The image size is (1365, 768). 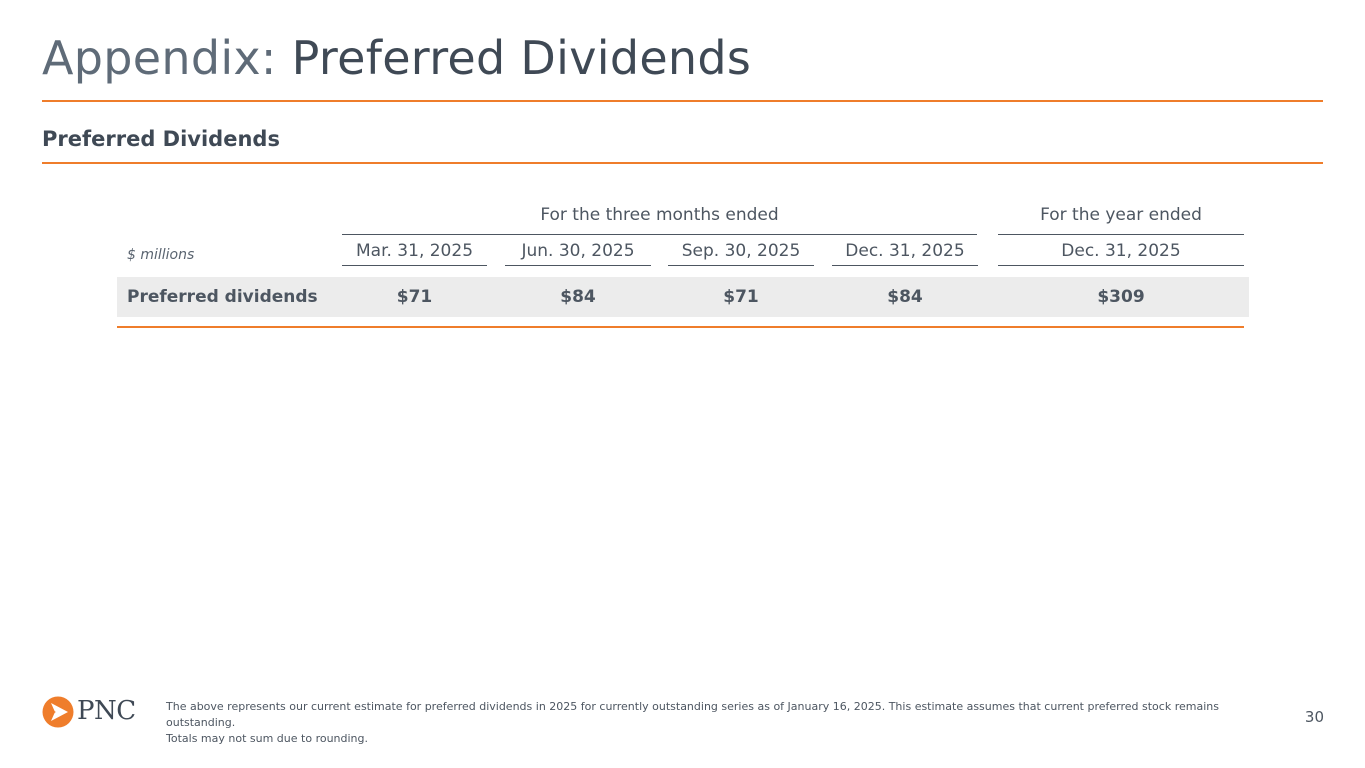 I want to click on group-header-year-underline, so click(x=1121, y=234).